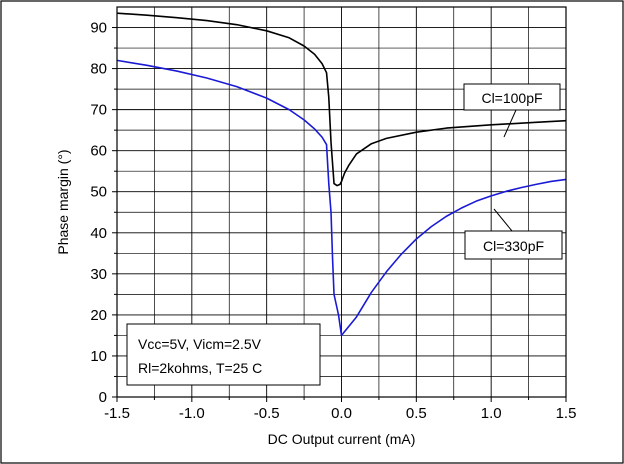 Image resolution: width=624 pixels, height=464 pixels. I want to click on annotation-box-330pf, so click(513, 245).